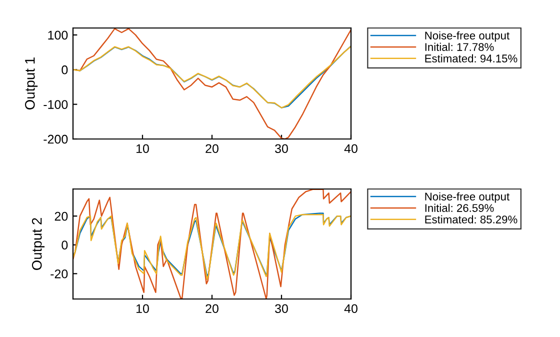  I want to click on y-tick-label: -20, so click(59, 273).